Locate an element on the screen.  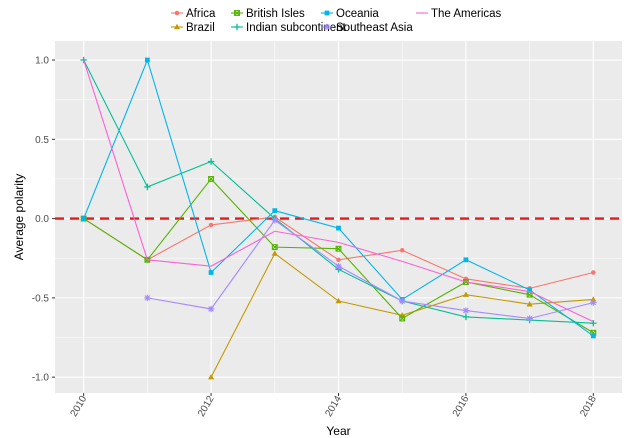
legend-label: Brazil is located at coordinates (200, 28).